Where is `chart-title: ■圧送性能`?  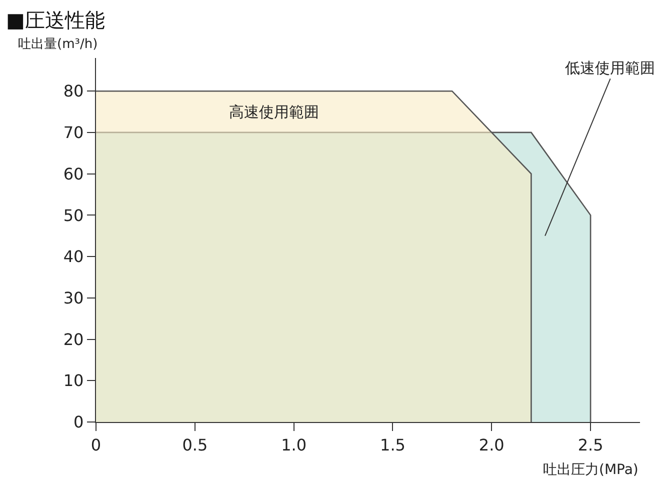 chart-title: ■圧送性能 is located at coordinates (55, 20).